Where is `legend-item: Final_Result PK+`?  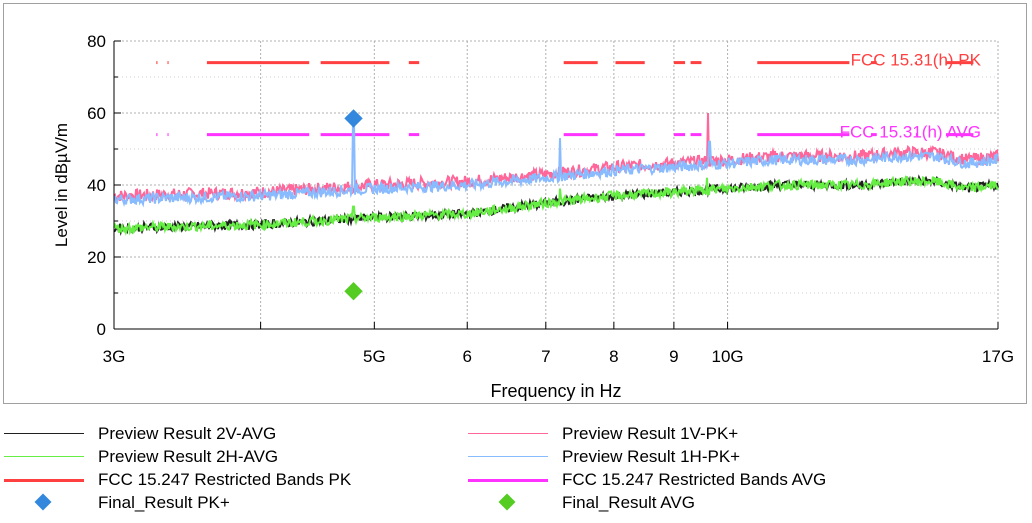
legend-item: Final_Result PK+ is located at coordinates (117, 503).